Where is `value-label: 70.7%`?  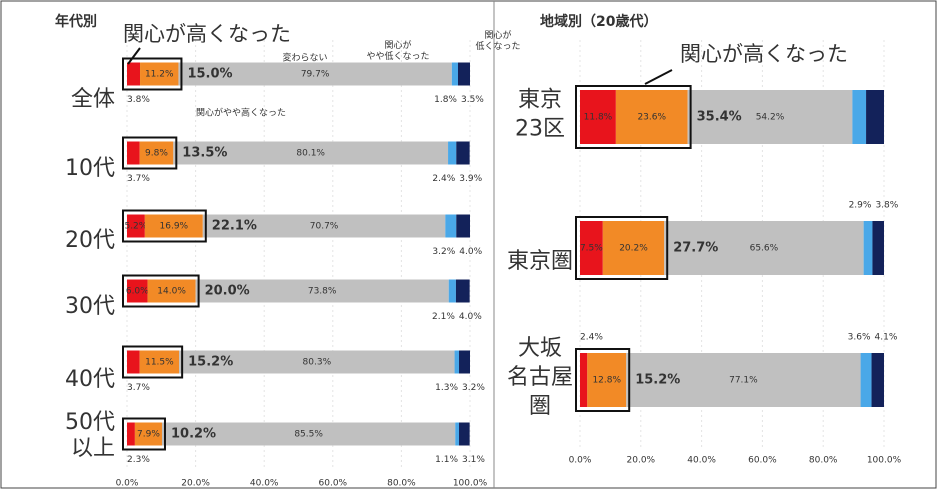
value-label: 70.7% is located at coordinates (324, 227).